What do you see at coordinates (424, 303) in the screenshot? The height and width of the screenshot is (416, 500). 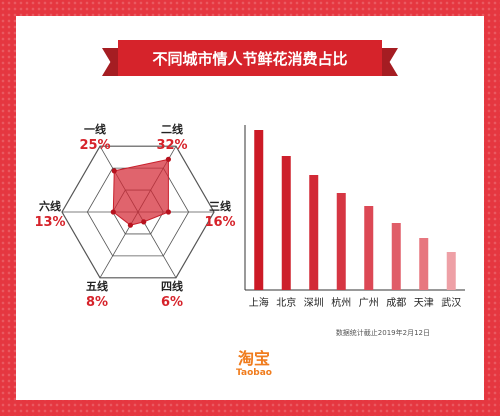 I see `bar-category-label: 天津` at bounding box center [424, 303].